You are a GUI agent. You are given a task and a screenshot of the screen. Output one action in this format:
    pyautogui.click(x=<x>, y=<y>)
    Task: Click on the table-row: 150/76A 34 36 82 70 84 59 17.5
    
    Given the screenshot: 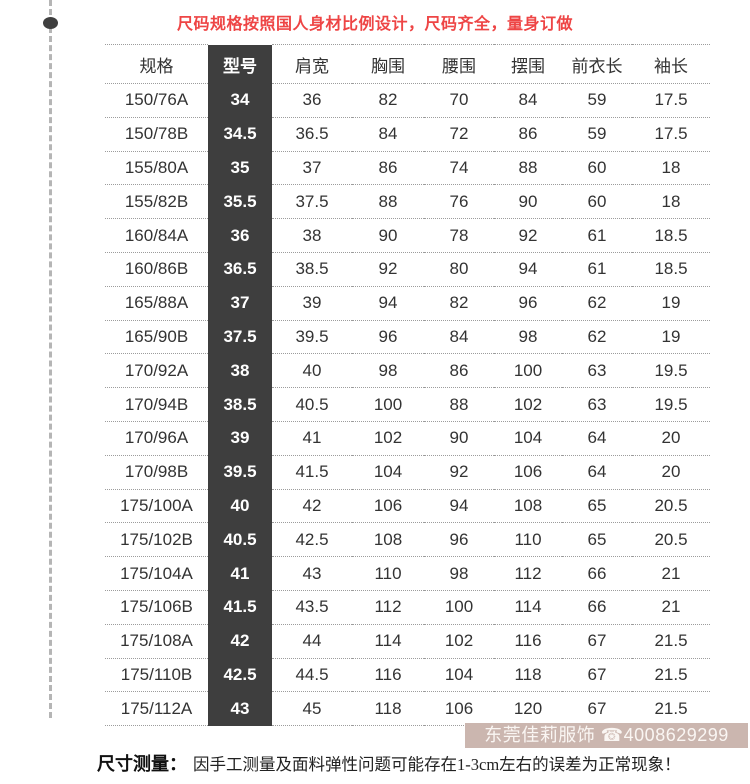 What is the action you would take?
    pyautogui.click(x=407, y=100)
    